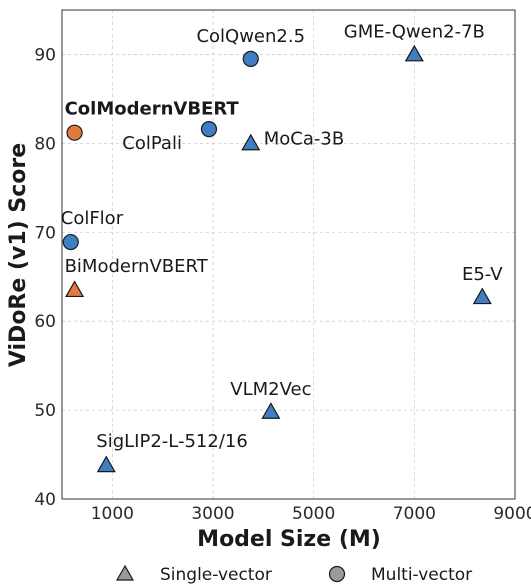 The image size is (531, 586). Describe the element at coordinates (137, 266) in the screenshot. I see `label-bimodernvbert: BiModernVBERT` at that location.